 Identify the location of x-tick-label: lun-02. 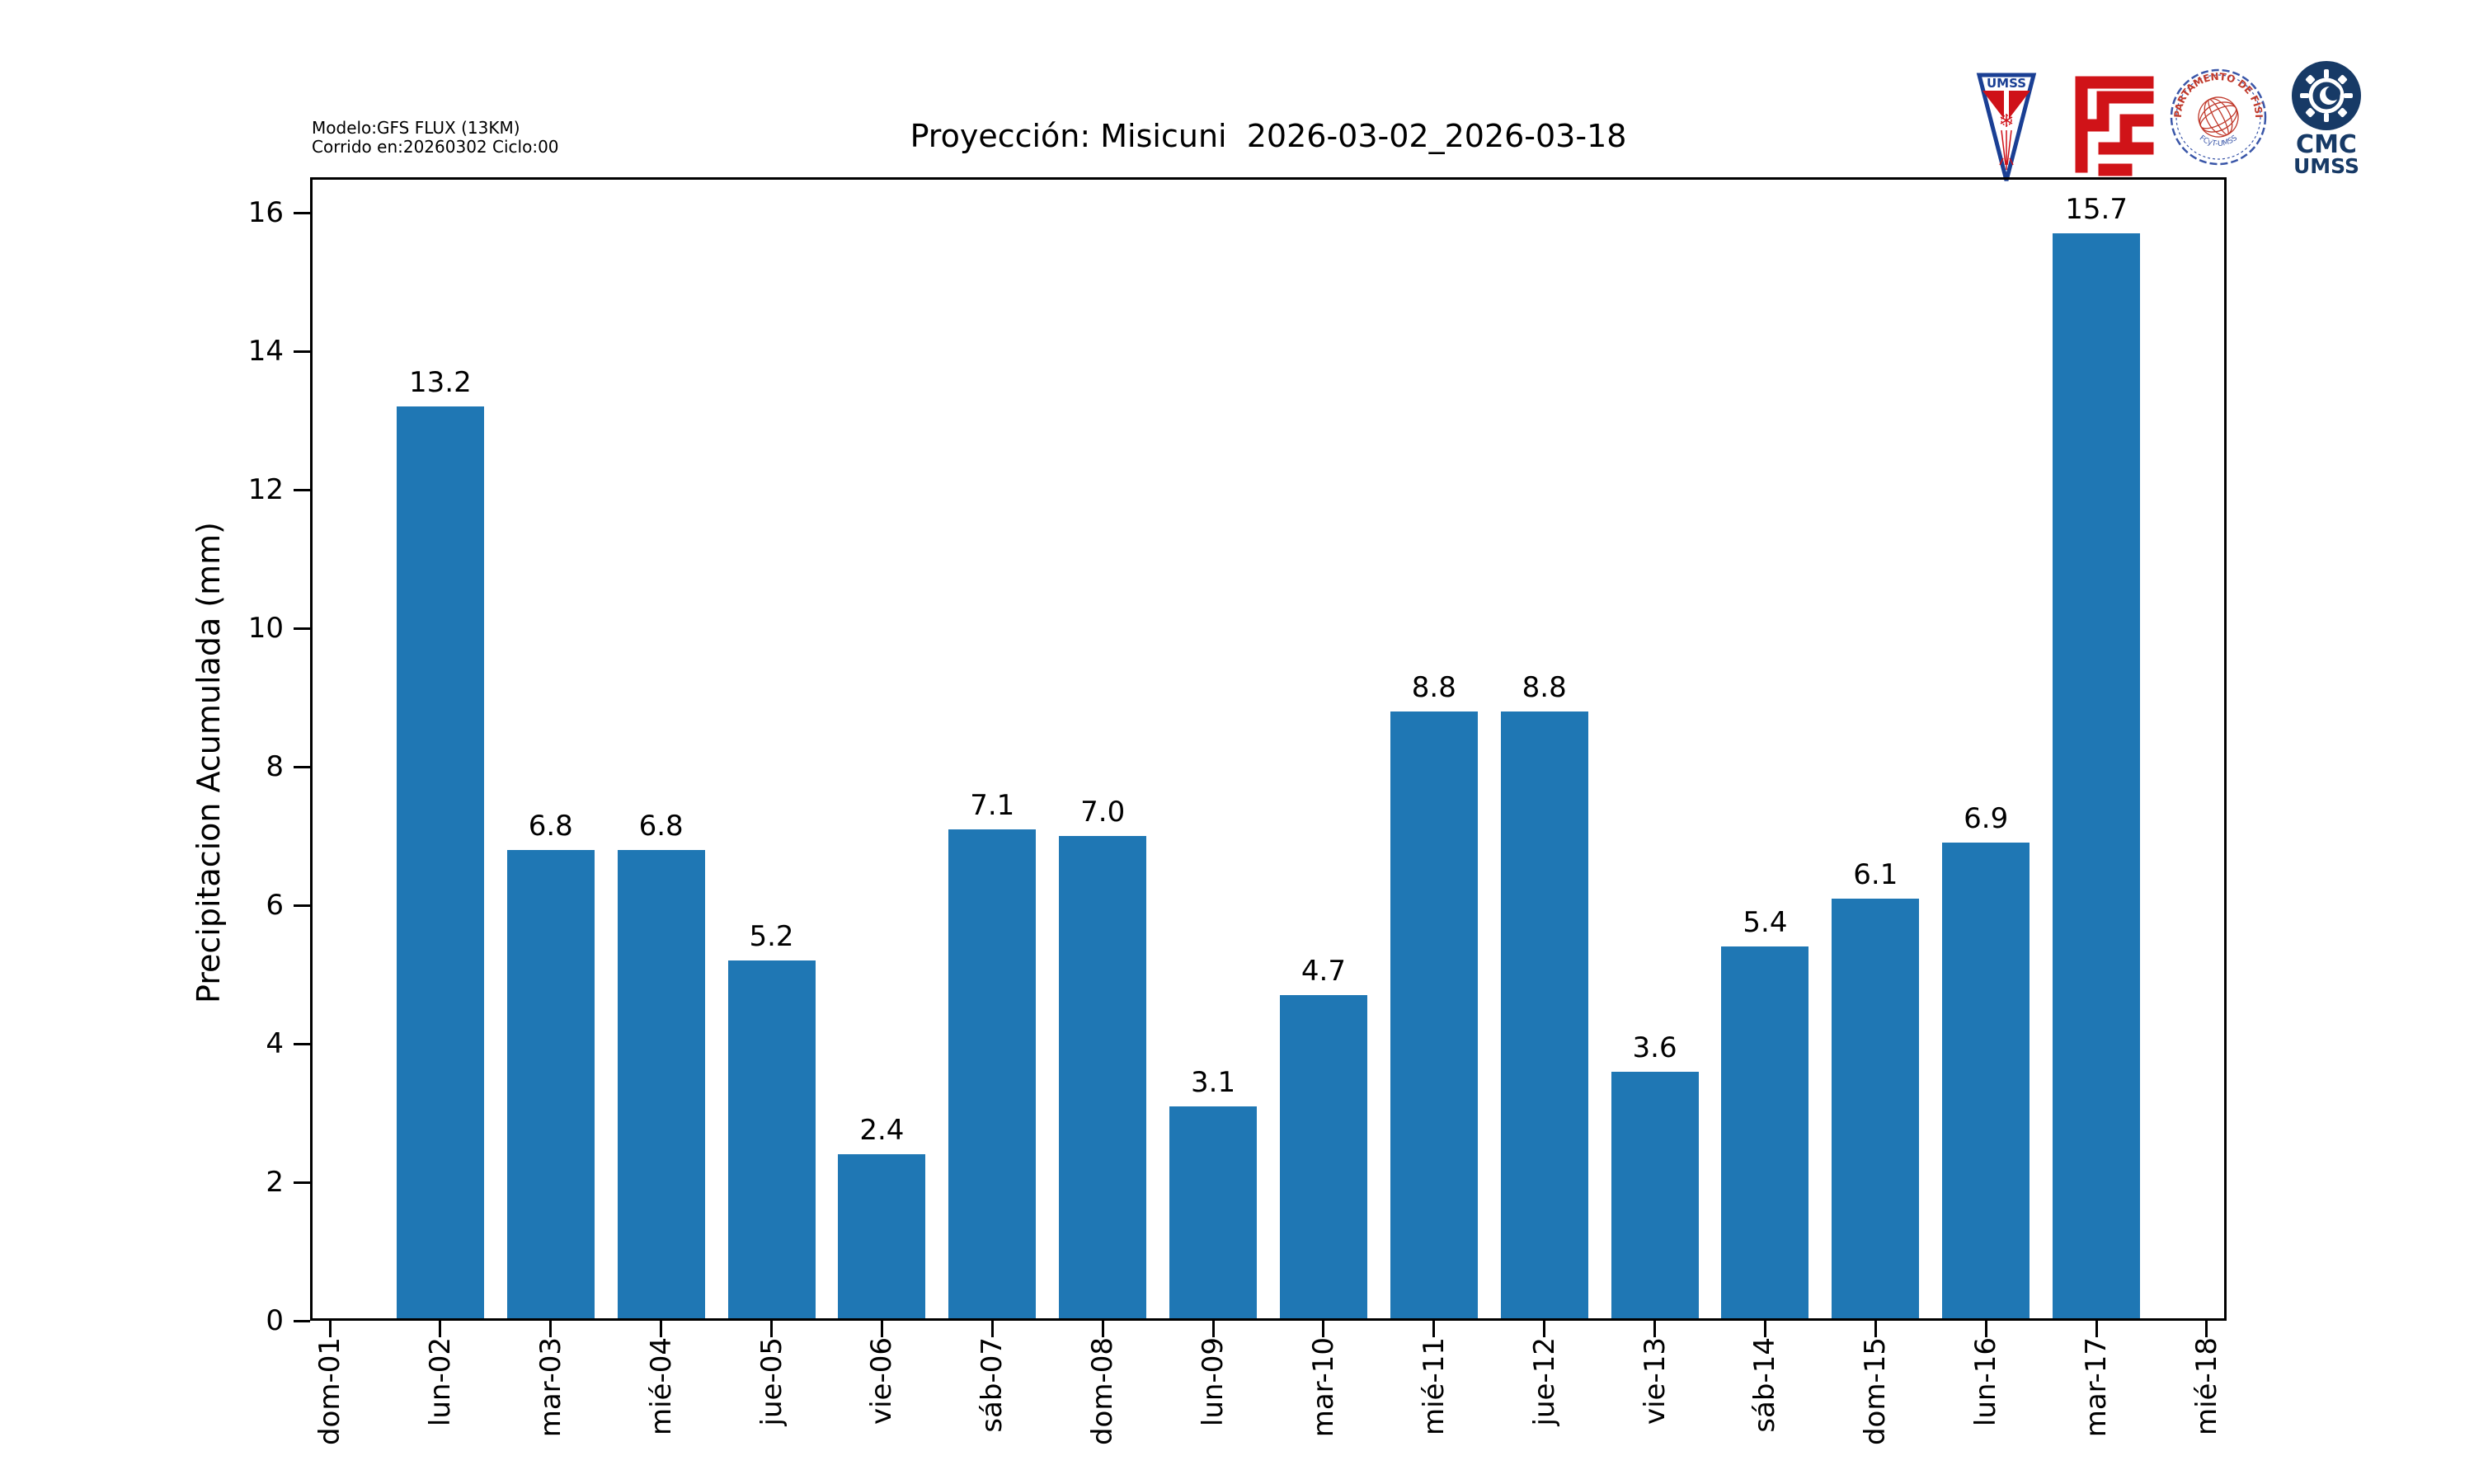
(440, 1382).